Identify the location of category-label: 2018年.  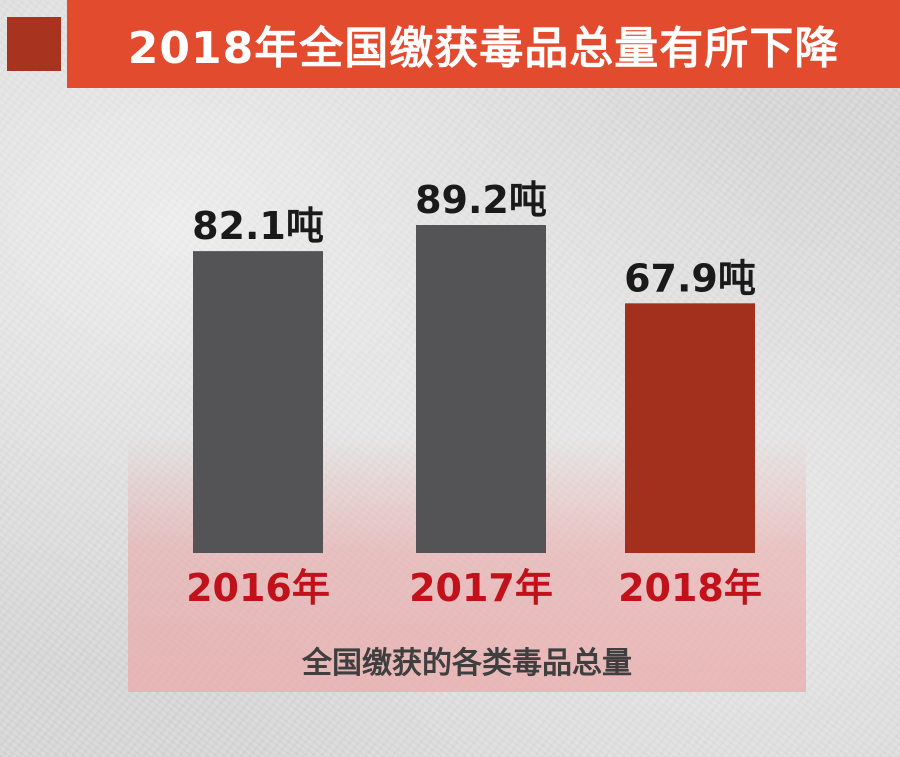
(690, 588).